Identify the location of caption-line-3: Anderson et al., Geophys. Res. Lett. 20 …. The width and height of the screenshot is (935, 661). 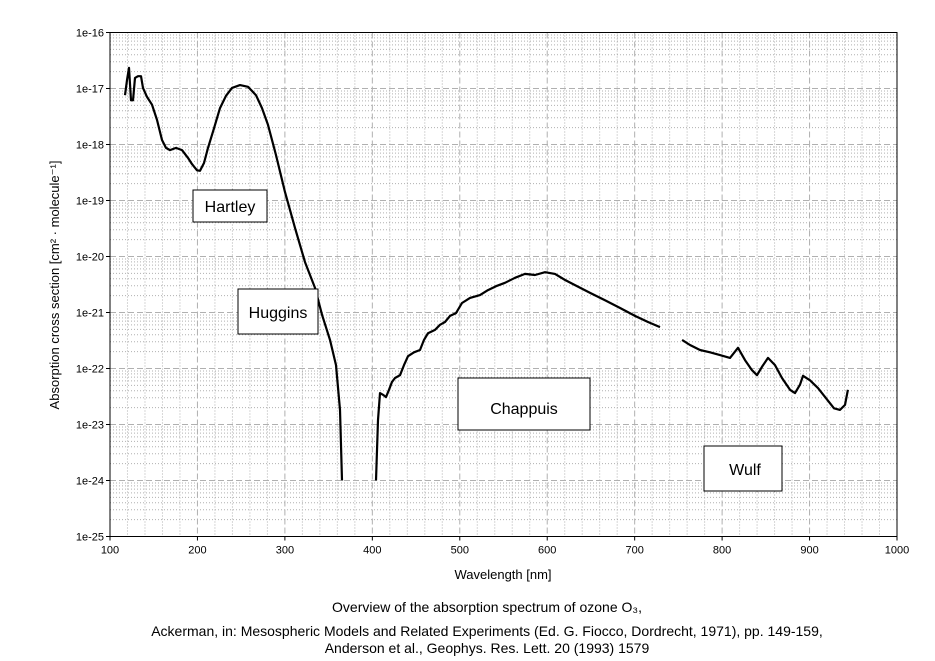
(487, 648).